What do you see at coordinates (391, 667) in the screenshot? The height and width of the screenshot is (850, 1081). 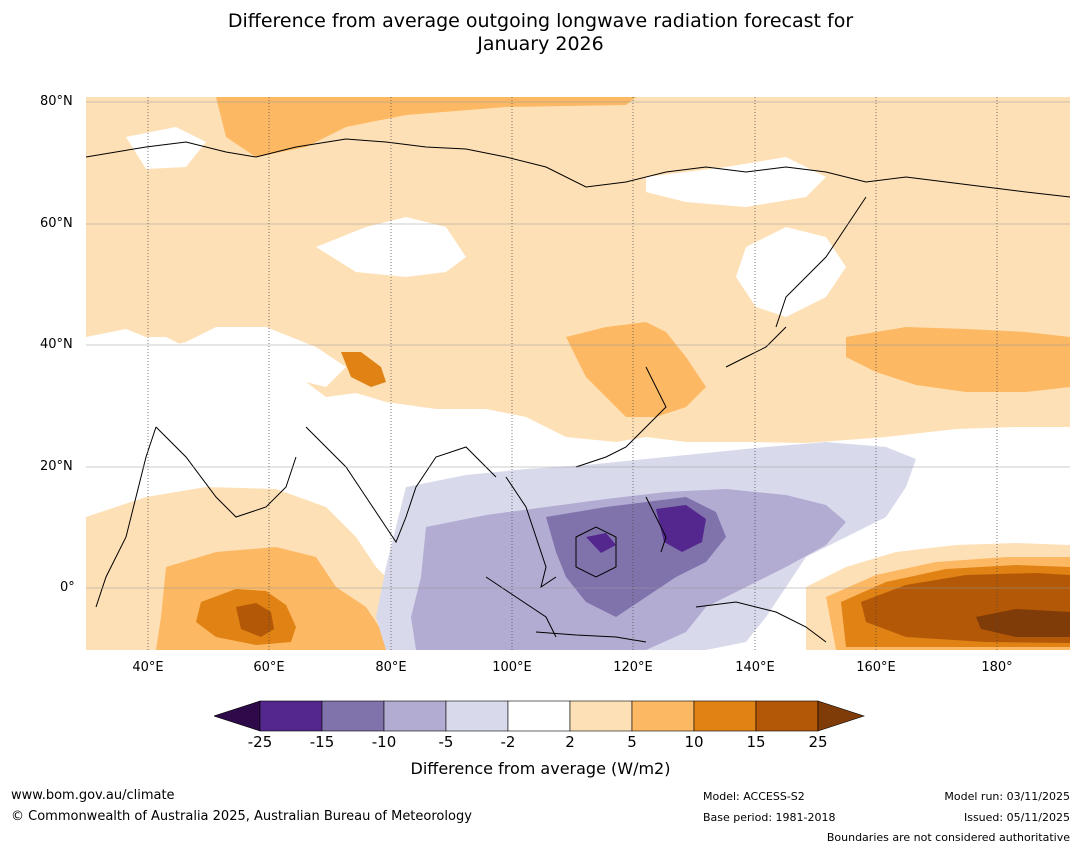 I see `lon-label-80e: 80°E` at bounding box center [391, 667].